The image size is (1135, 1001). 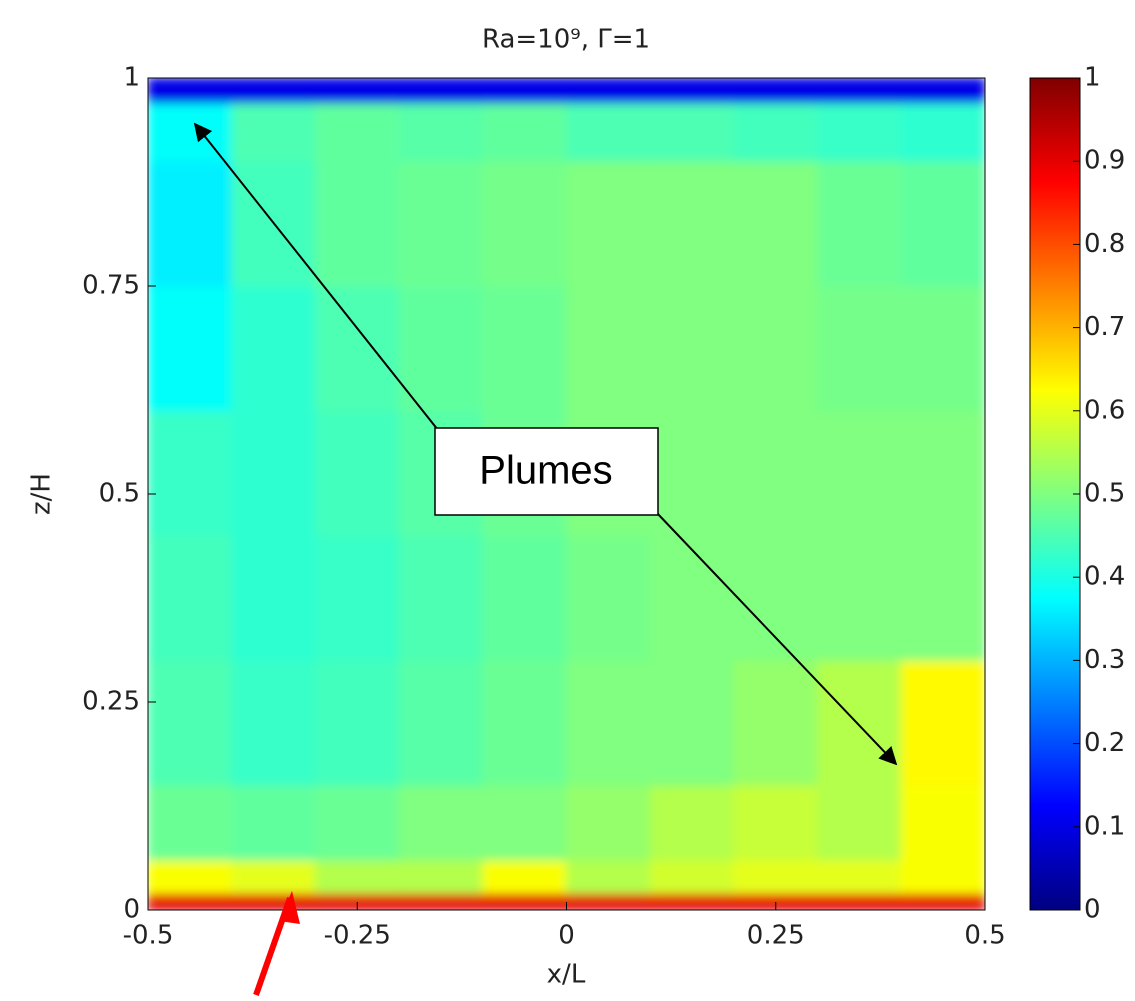 What do you see at coordinates (119, 494) in the screenshot?
I see `y-tick-label: 0.5` at bounding box center [119, 494].